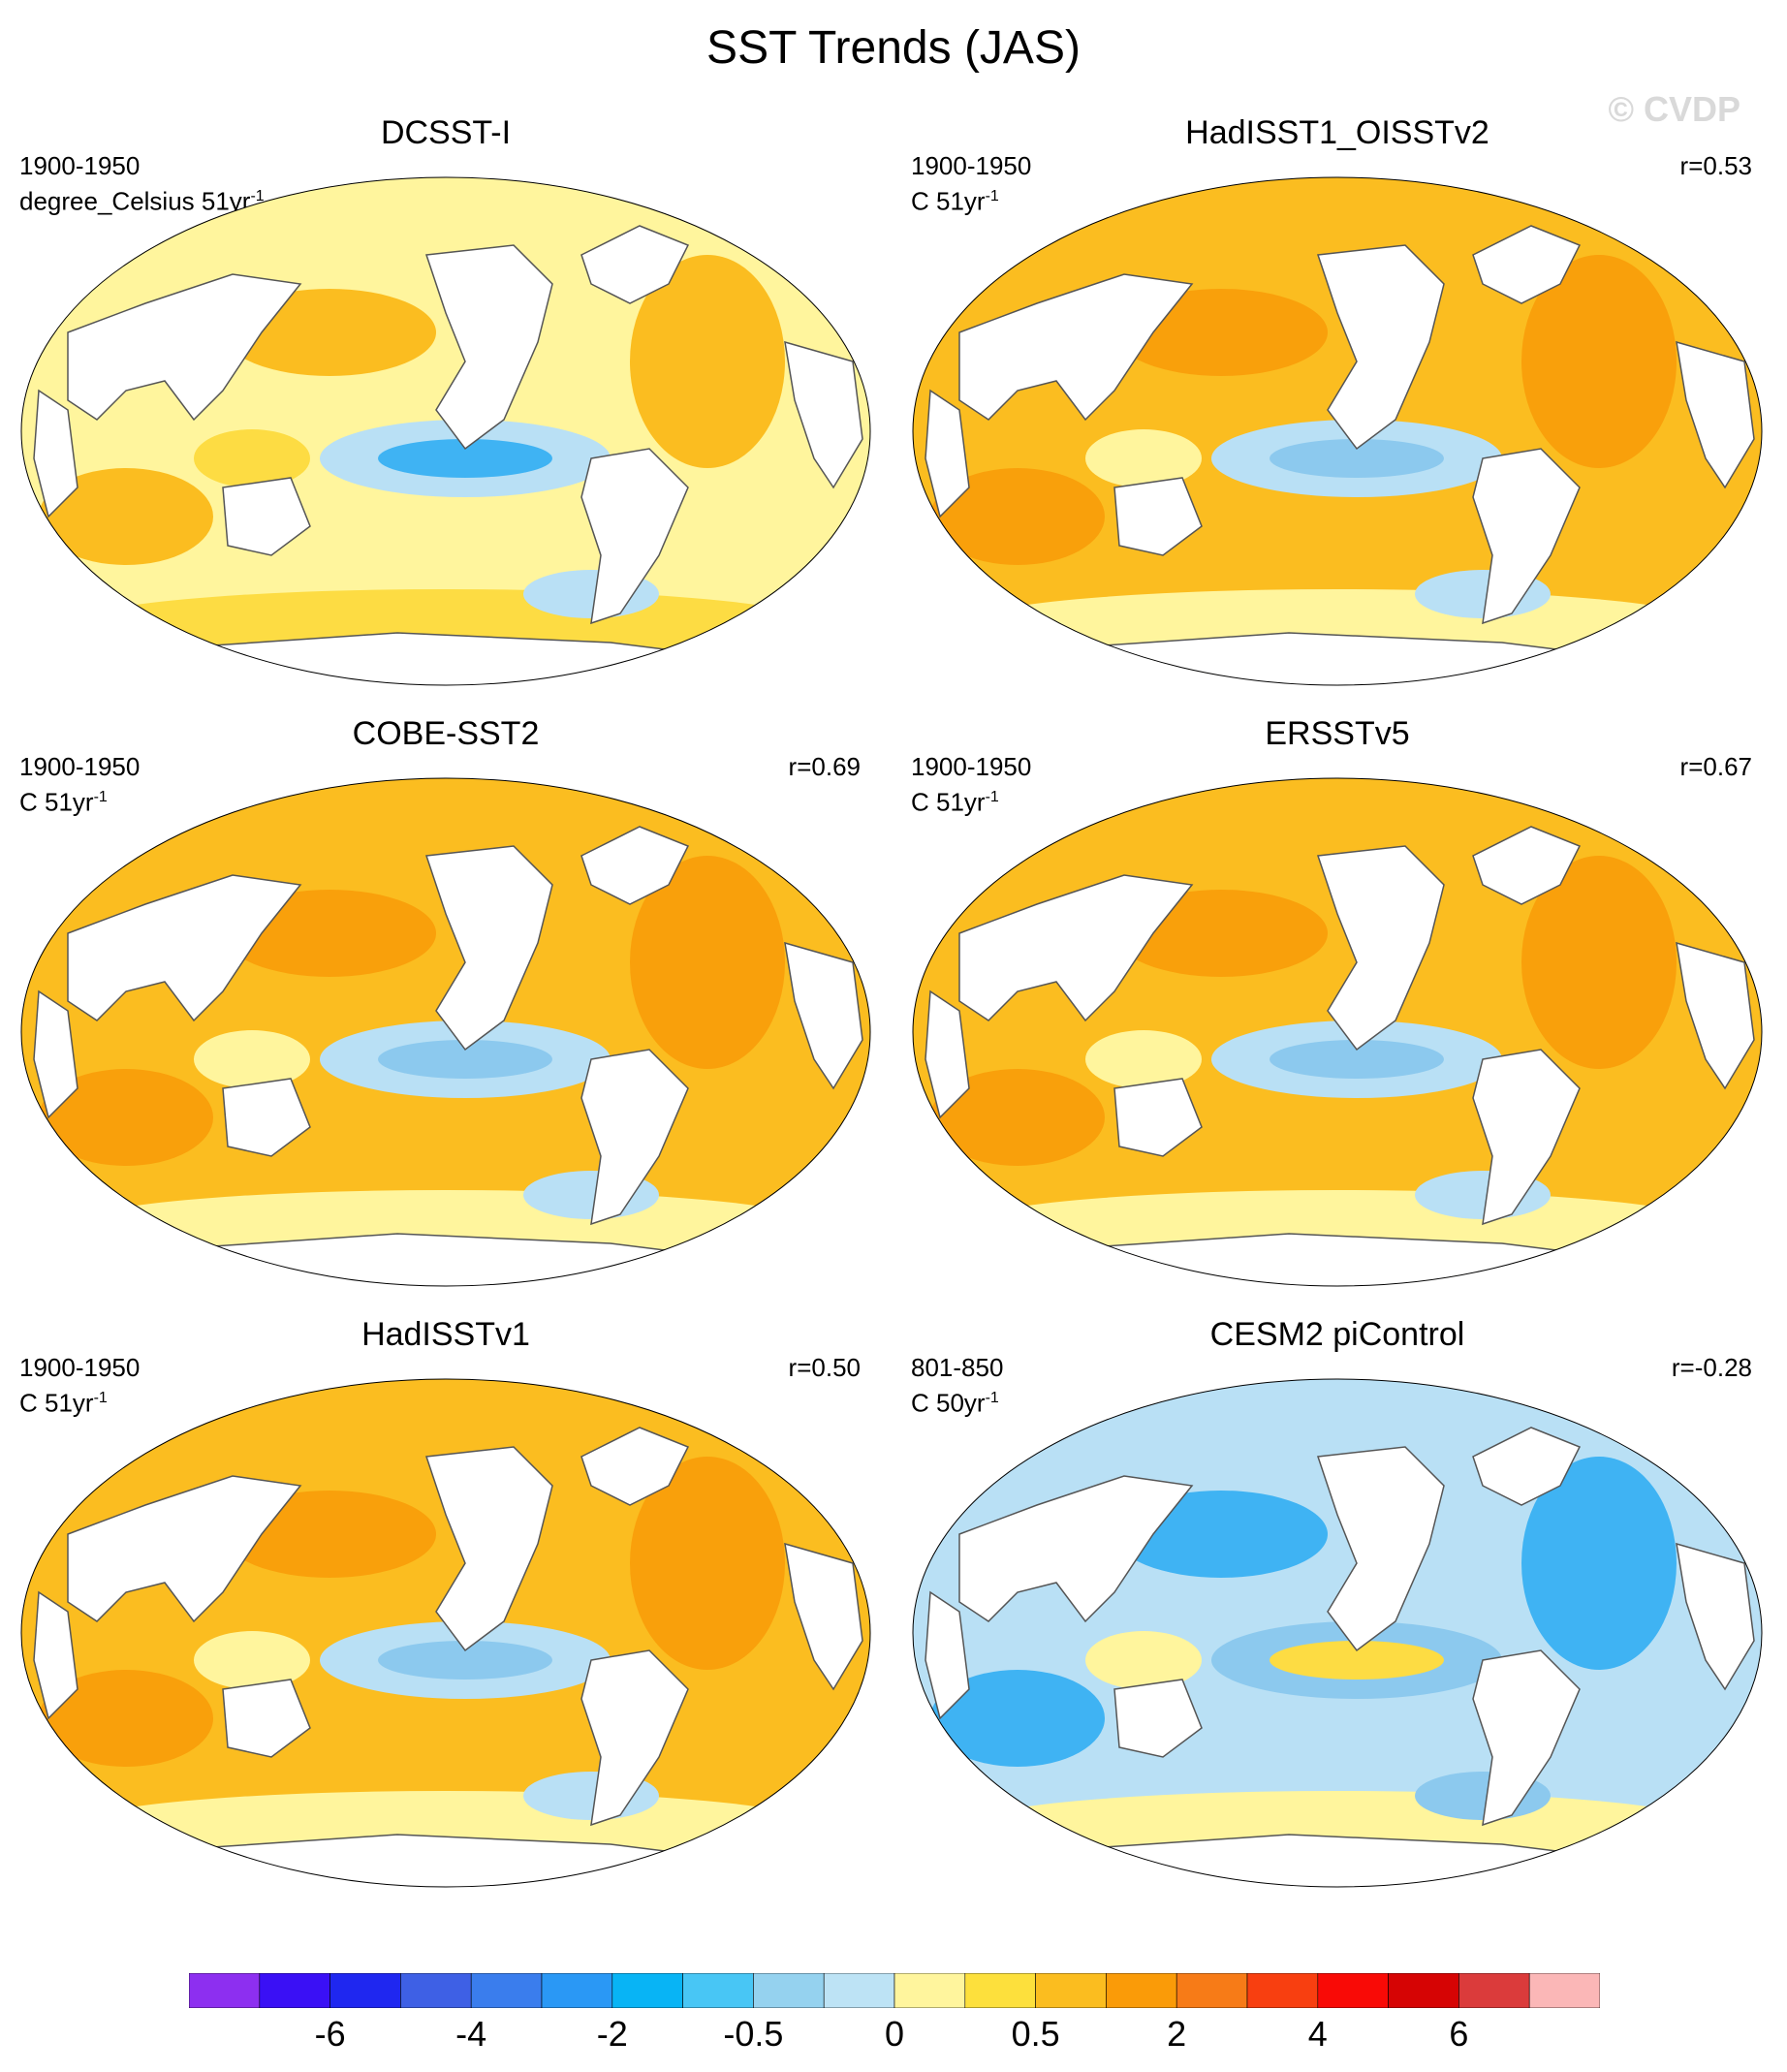 Image resolution: width=1787 pixels, height=2072 pixels. Describe the element at coordinates (1715, 166) in the screenshot. I see `pattern-correlation: r=0.53` at that location.